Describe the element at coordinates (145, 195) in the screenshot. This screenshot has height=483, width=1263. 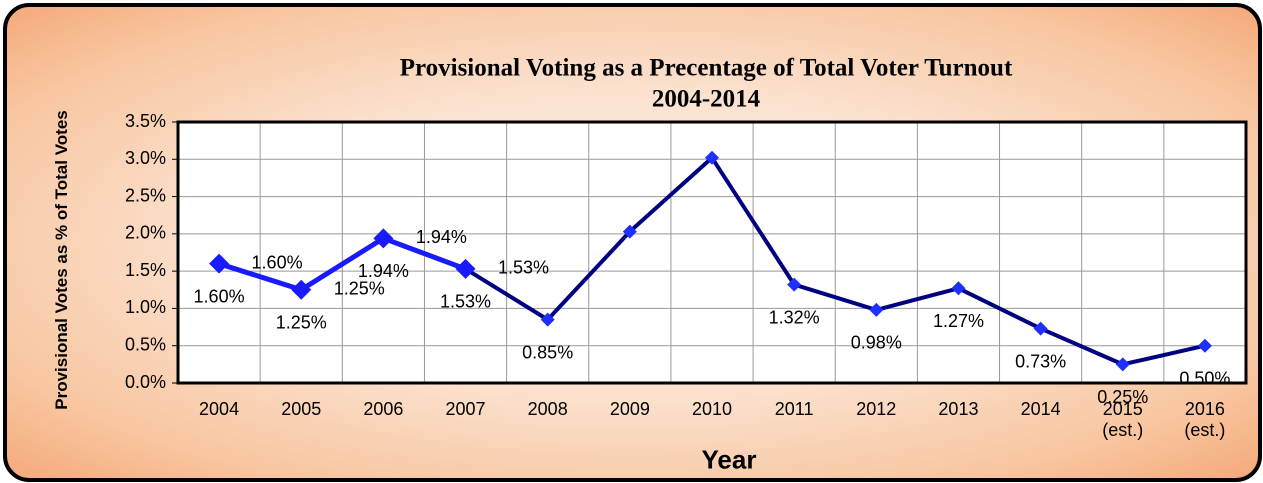
I see `y-tick-label: 2.5%` at that location.